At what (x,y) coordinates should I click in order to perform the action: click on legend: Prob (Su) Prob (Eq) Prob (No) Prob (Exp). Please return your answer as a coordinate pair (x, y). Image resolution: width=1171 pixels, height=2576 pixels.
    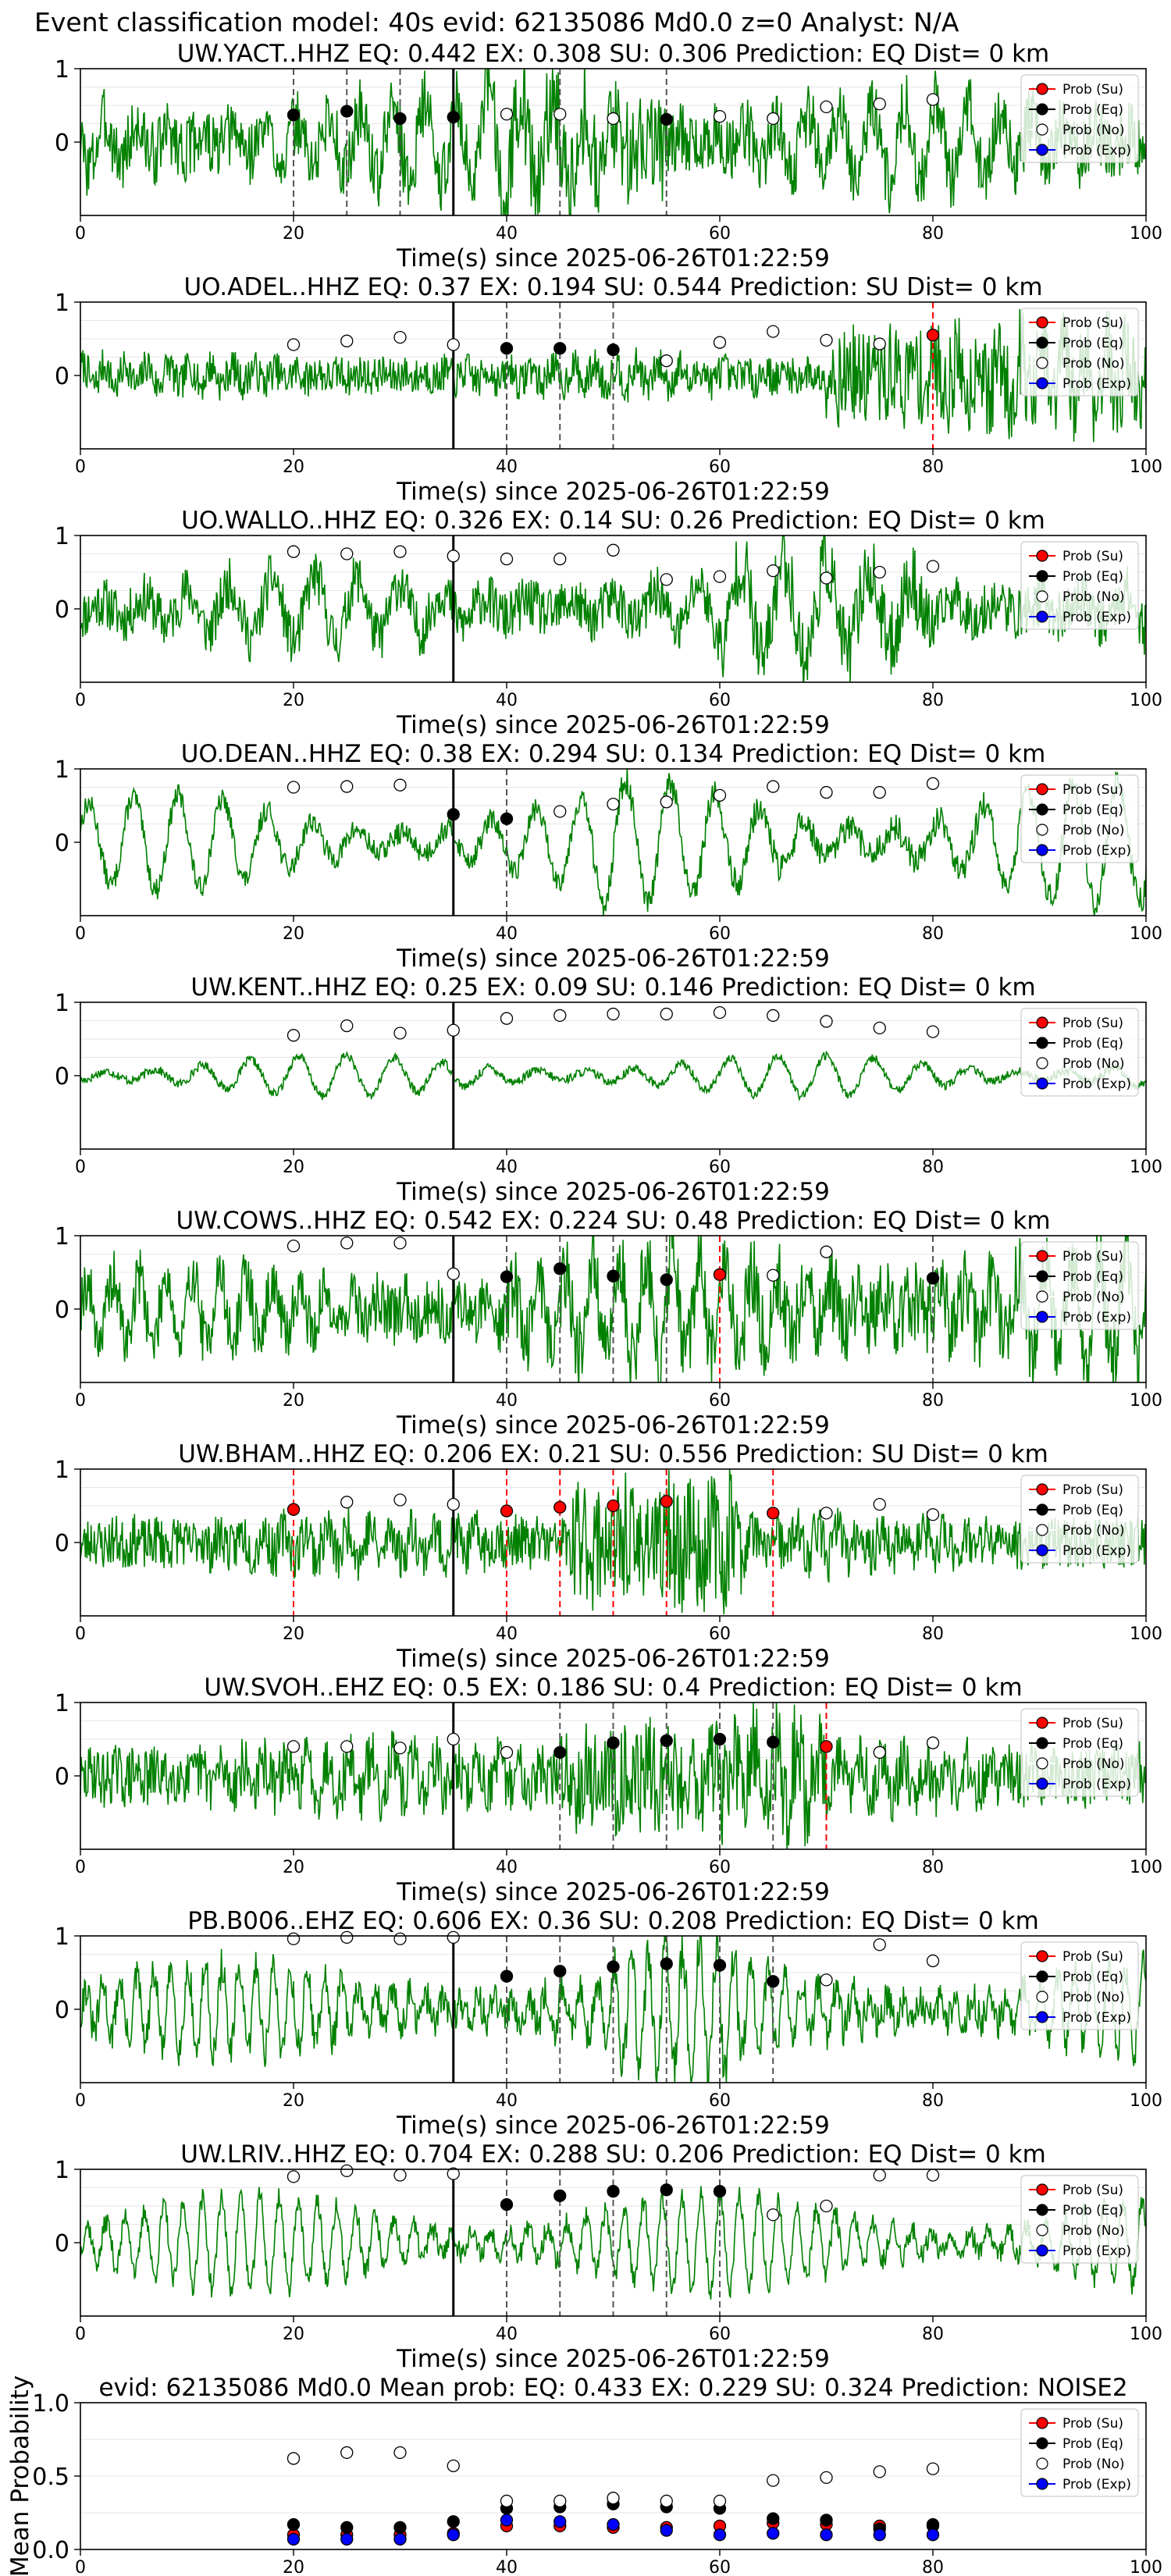
    Looking at the image, I should click on (1079, 119).